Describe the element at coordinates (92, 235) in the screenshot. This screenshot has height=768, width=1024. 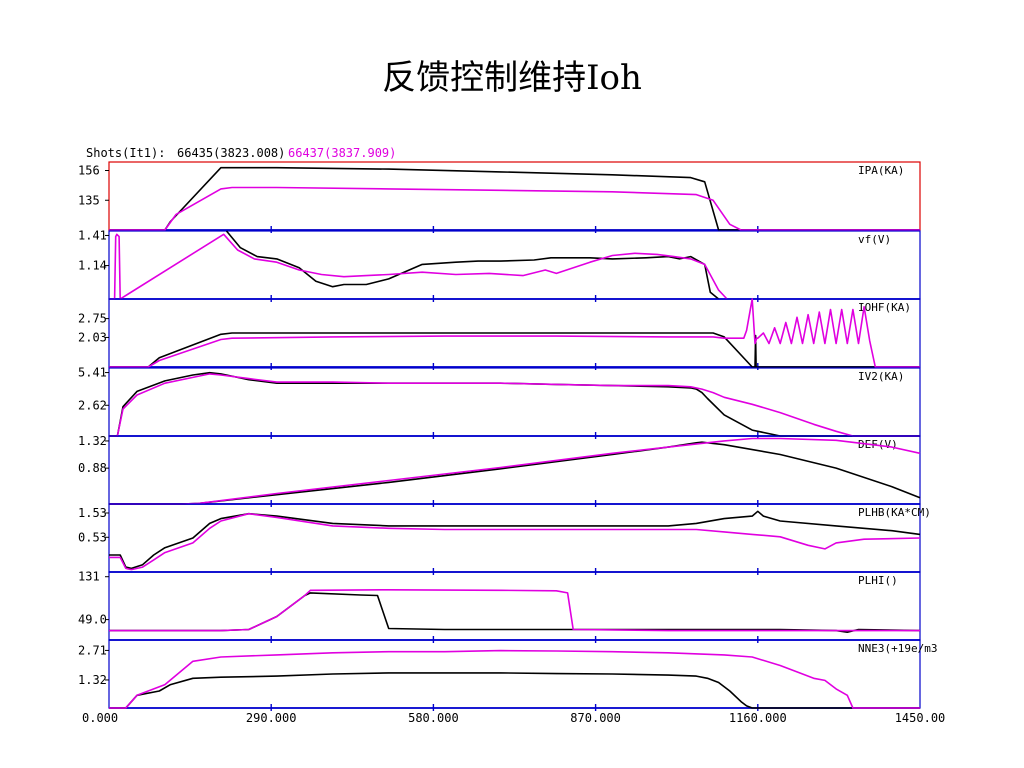
I see `y-tick-label: 1.41` at that location.